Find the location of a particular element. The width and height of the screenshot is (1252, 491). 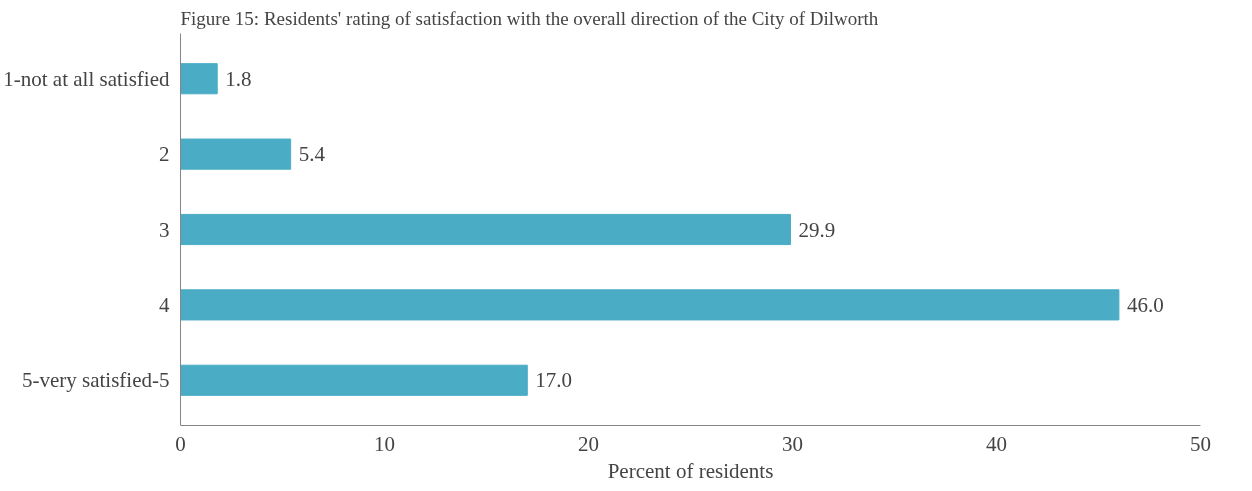

y-tick-label: 5-very satisfied-5 is located at coordinates (95, 380).